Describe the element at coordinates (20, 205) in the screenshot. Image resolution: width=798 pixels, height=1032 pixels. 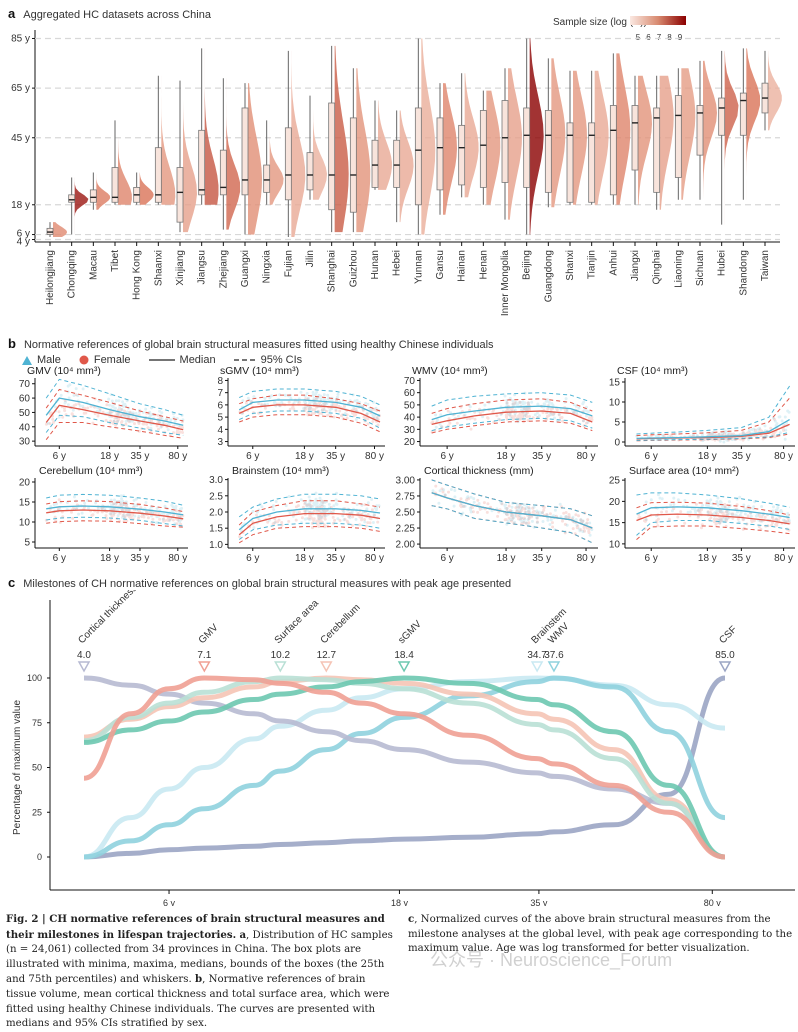
I see `y-tick-label: 18 y` at that location.